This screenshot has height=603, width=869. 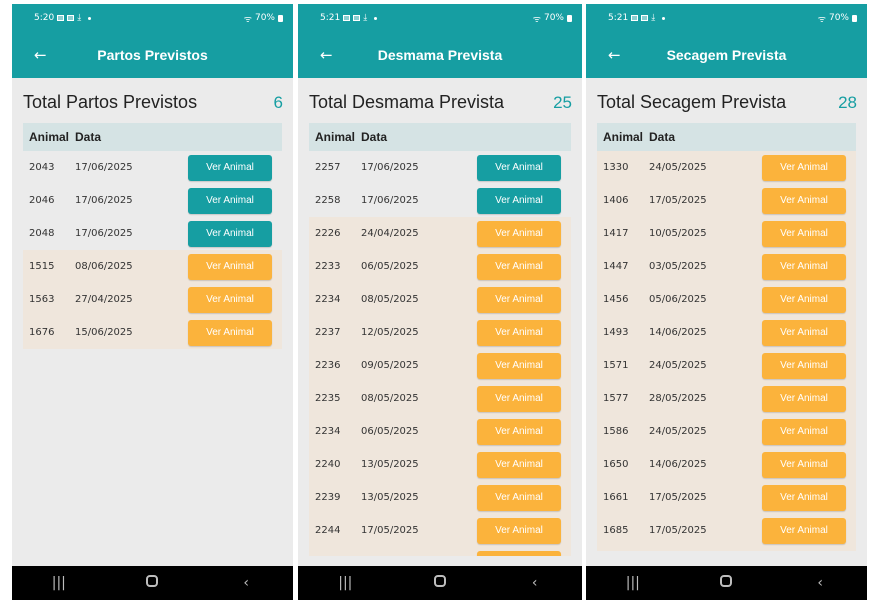 I want to click on table-row: 1650 14/06/2025 Ver Animal, so click(x=726, y=464).